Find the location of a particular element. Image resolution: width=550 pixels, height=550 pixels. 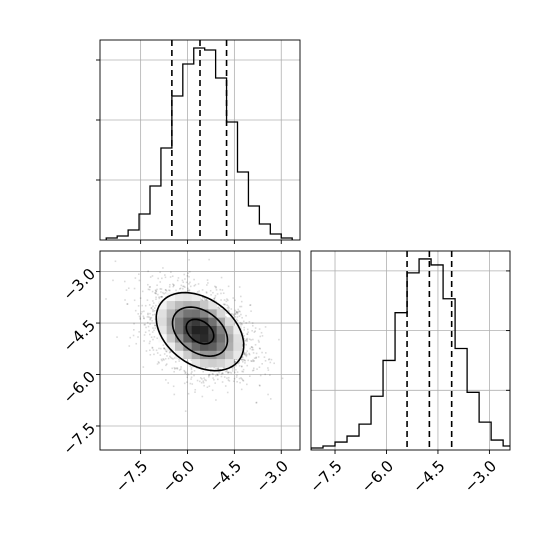

y-tick-label: −4.5 is located at coordinates (79, 335).